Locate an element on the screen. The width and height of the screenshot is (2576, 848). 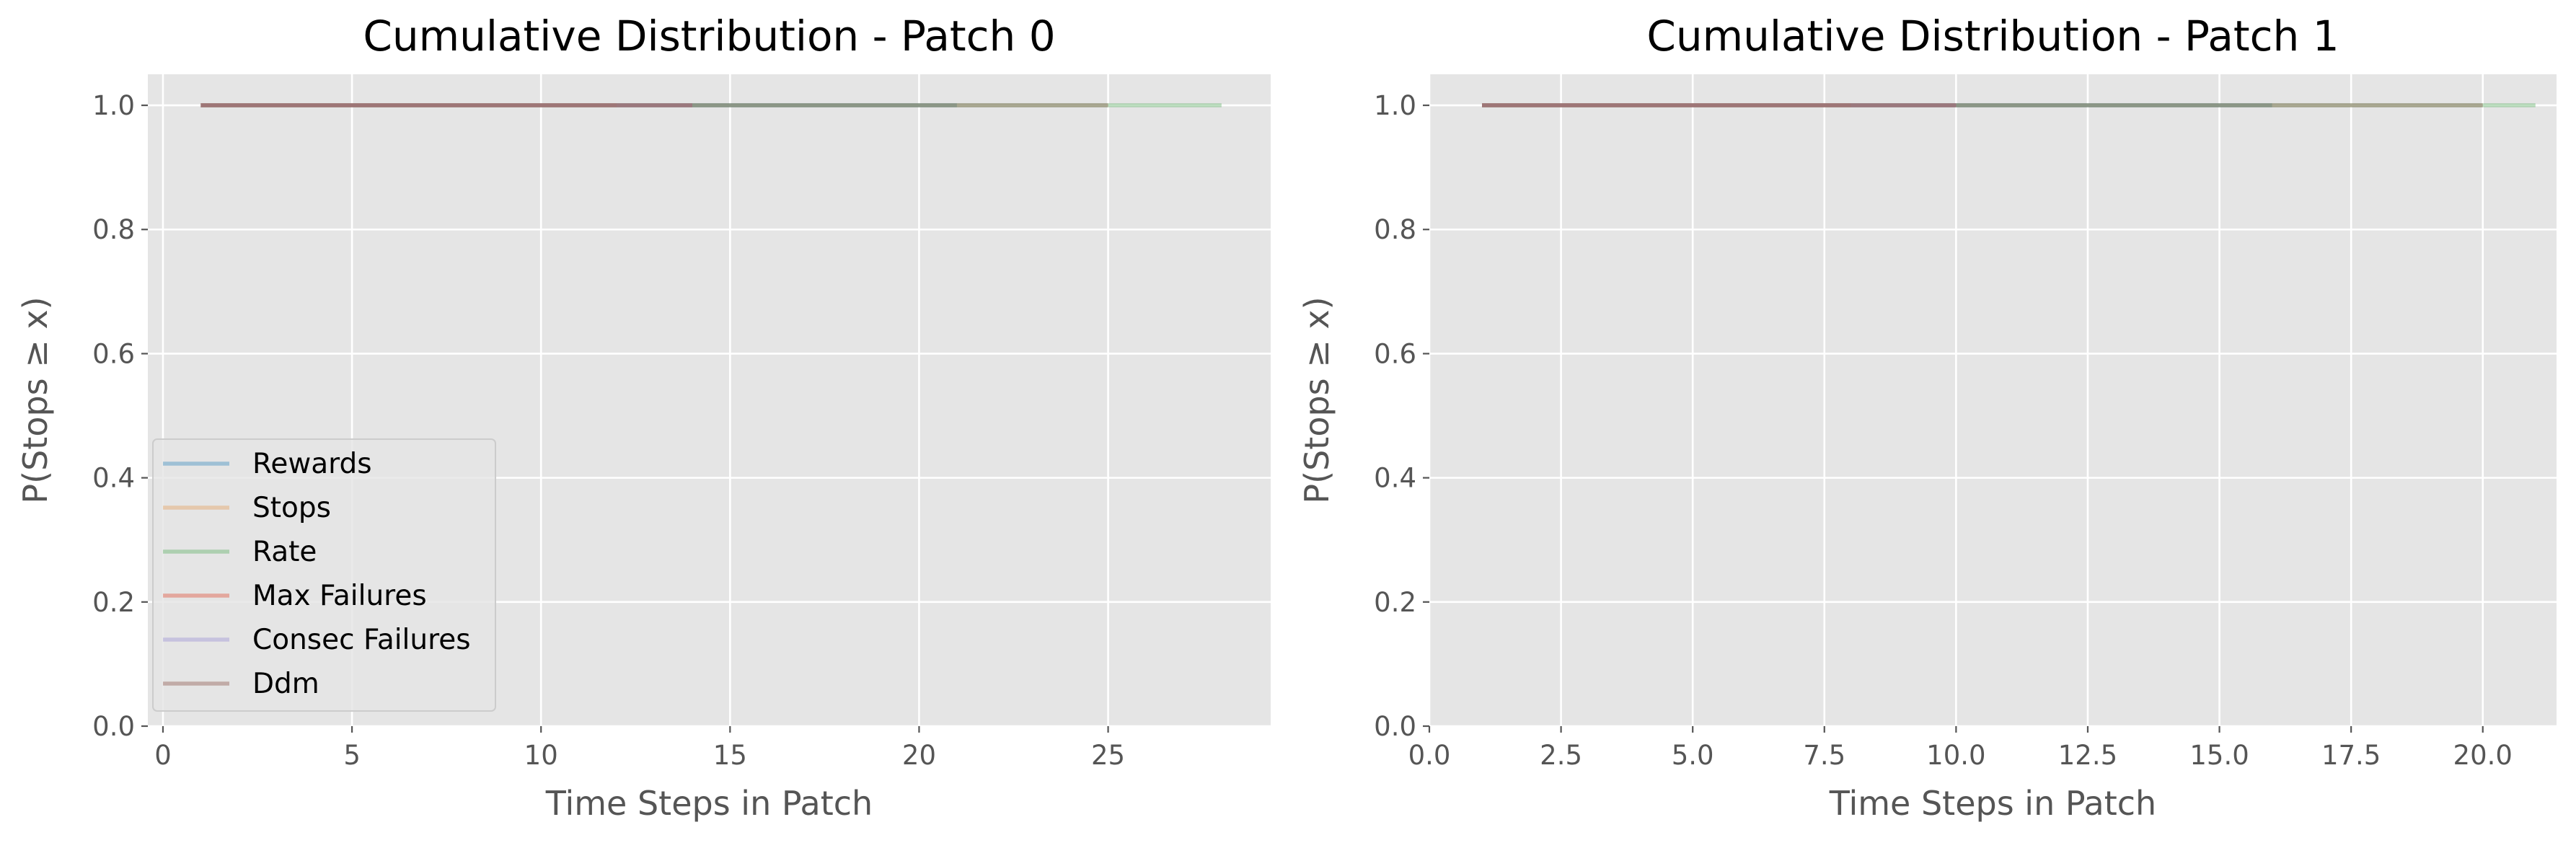
x-tick-label: 10 is located at coordinates (541, 756).